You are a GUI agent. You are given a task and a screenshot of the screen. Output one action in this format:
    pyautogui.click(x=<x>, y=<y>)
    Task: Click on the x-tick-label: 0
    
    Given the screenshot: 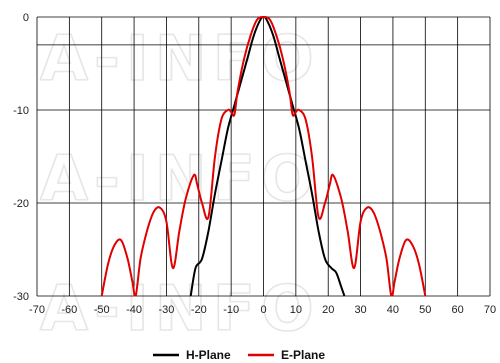 What is the action you would take?
    pyautogui.click(x=263, y=310)
    